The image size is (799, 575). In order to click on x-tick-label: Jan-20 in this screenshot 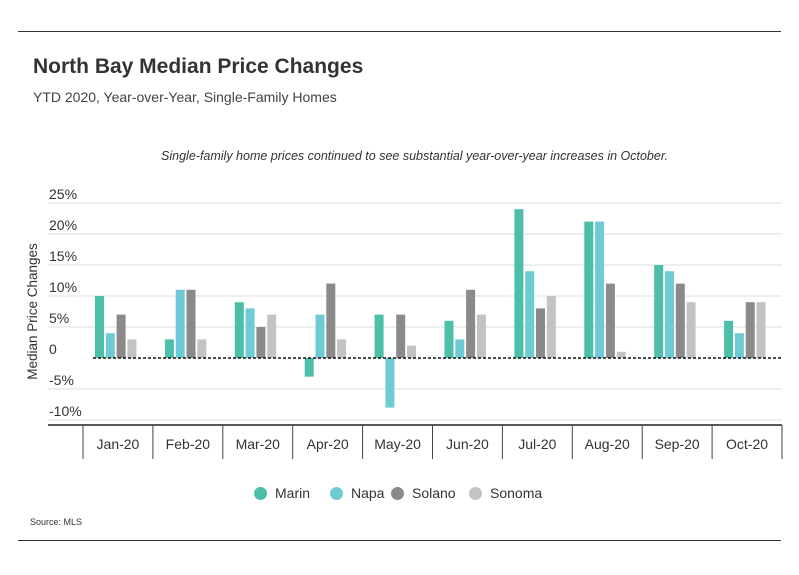, I will do `click(118, 444)`.